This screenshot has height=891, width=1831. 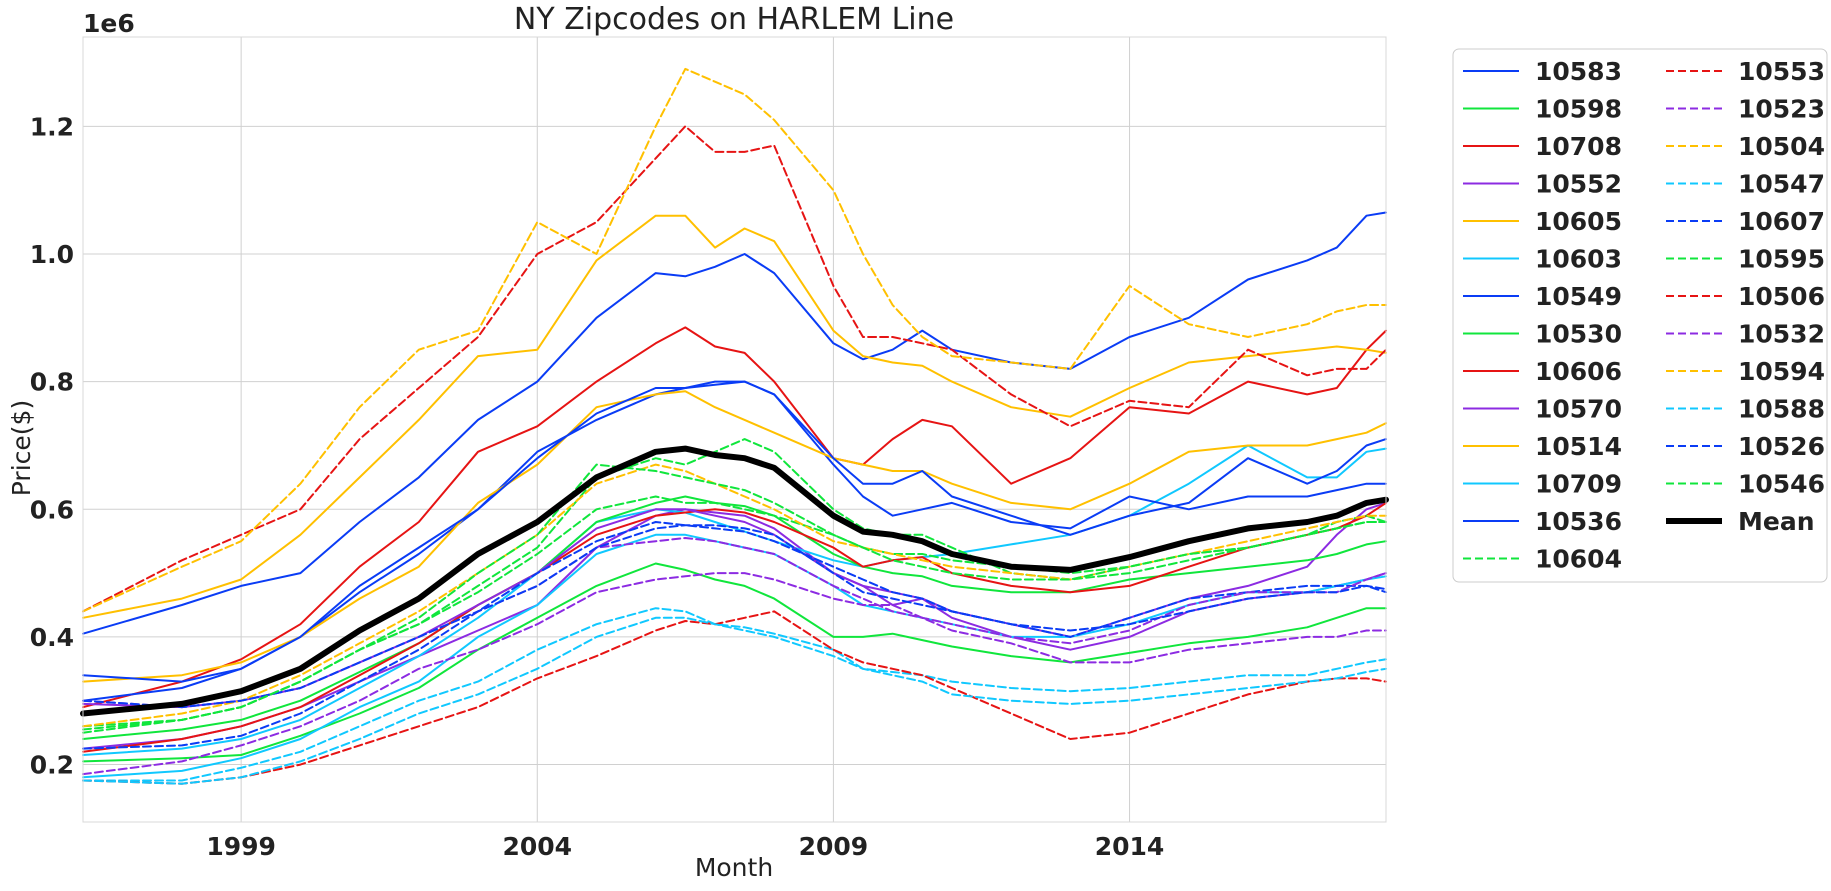 What do you see at coordinates (109, 23) in the screenshot?
I see `y-scale-label: 1e6` at bounding box center [109, 23].